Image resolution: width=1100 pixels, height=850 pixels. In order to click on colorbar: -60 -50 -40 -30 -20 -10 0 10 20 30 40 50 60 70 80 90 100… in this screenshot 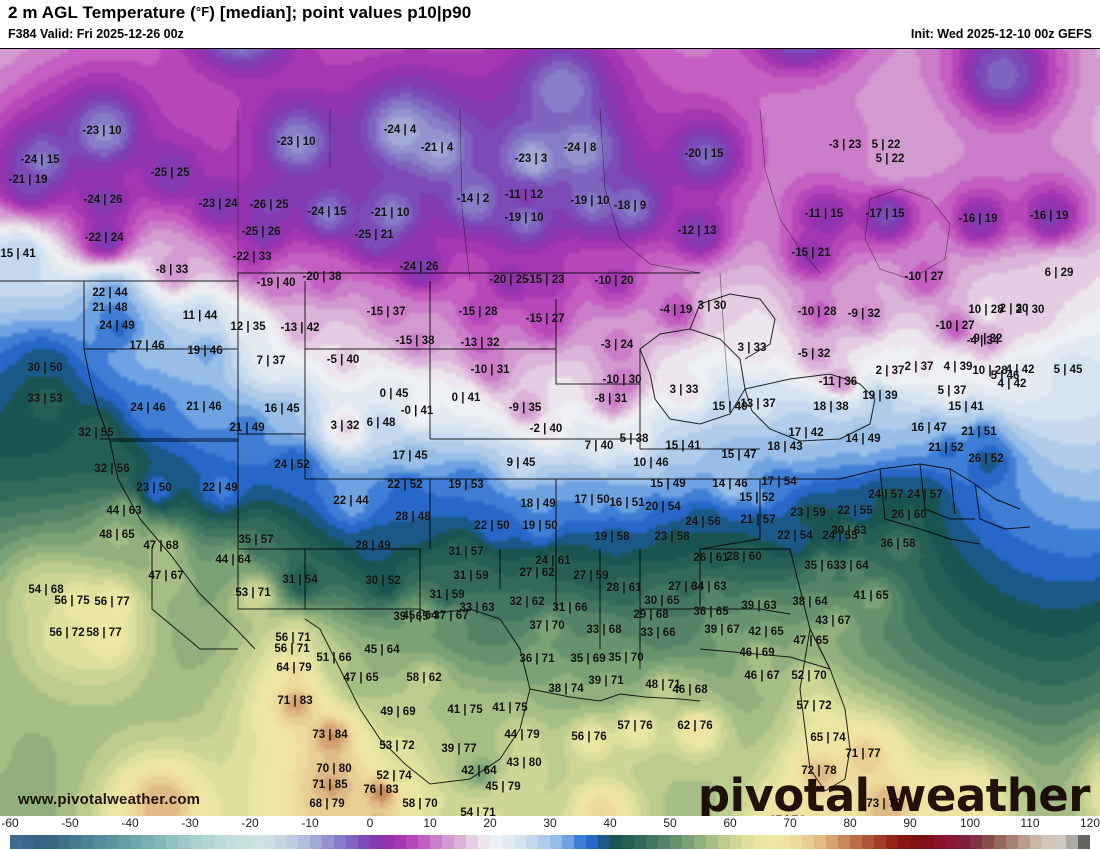, I will do `click(550, 833)`.